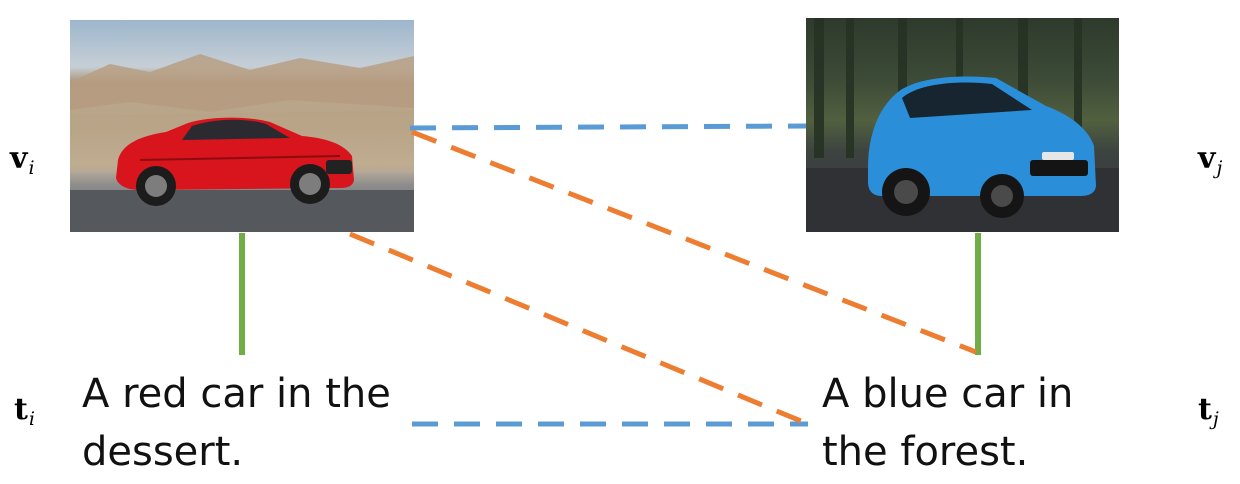  Describe the element at coordinates (1210, 160) in the screenshot. I see `symbol-v-j: vj` at that location.